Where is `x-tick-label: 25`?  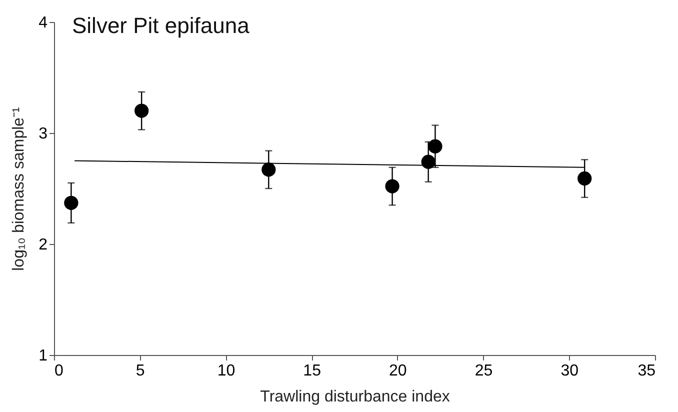 x-tick-label: 25 is located at coordinates (483, 371).